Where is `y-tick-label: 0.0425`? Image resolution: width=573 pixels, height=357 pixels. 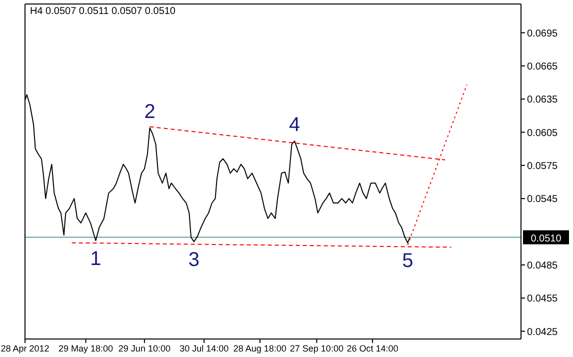
y-tick-label: 0.0425 is located at coordinates (542, 332).